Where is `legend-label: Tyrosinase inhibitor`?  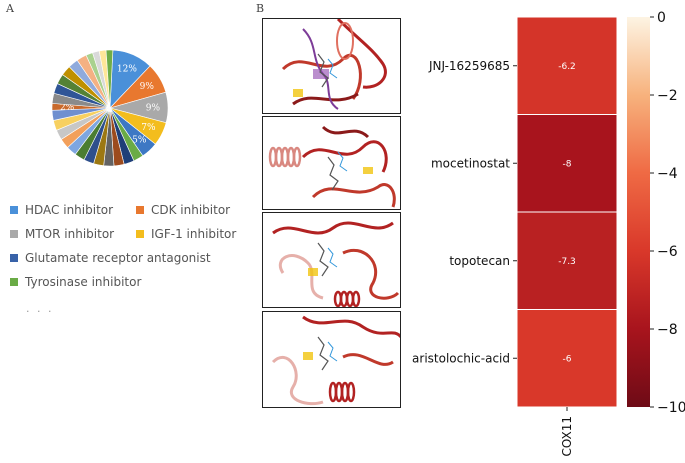
legend-label: Tyrosinase inhibitor is located at coordinates (83, 282).